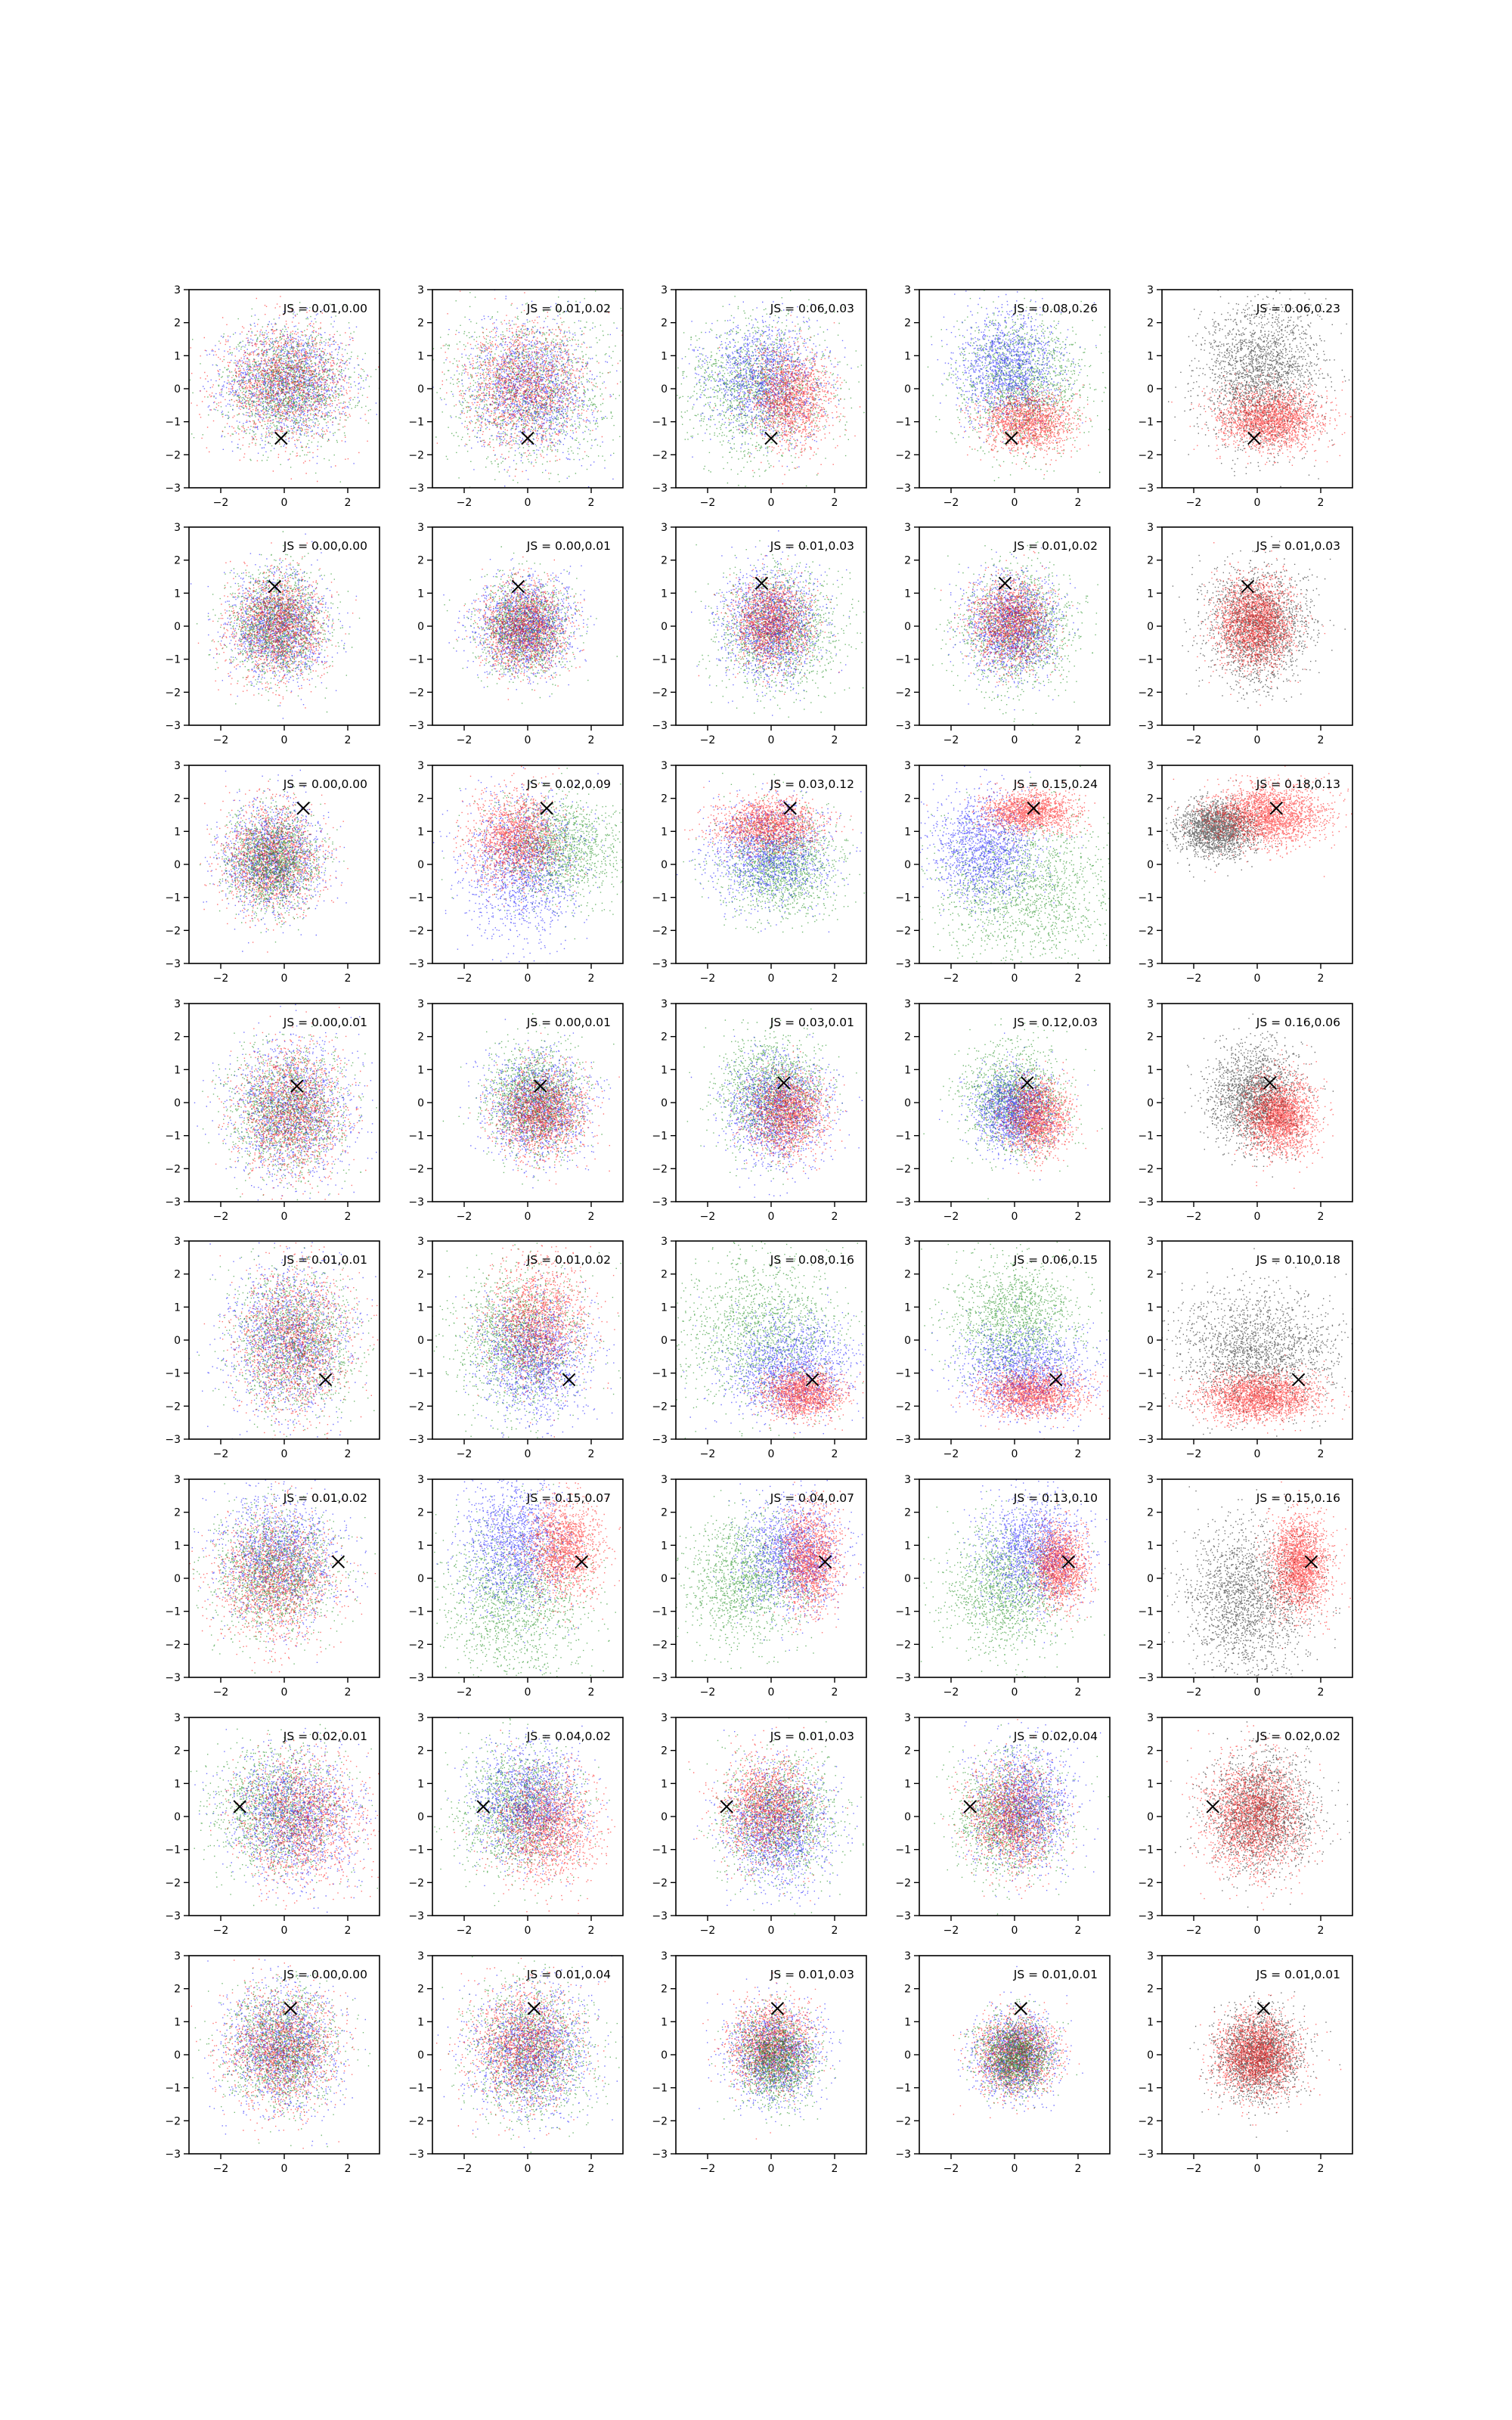 The height and width of the screenshot is (2420, 1512). What do you see at coordinates (325, 1736) in the screenshot?
I see `js-annotation: JS = 0.02,0.01` at bounding box center [325, 1736].